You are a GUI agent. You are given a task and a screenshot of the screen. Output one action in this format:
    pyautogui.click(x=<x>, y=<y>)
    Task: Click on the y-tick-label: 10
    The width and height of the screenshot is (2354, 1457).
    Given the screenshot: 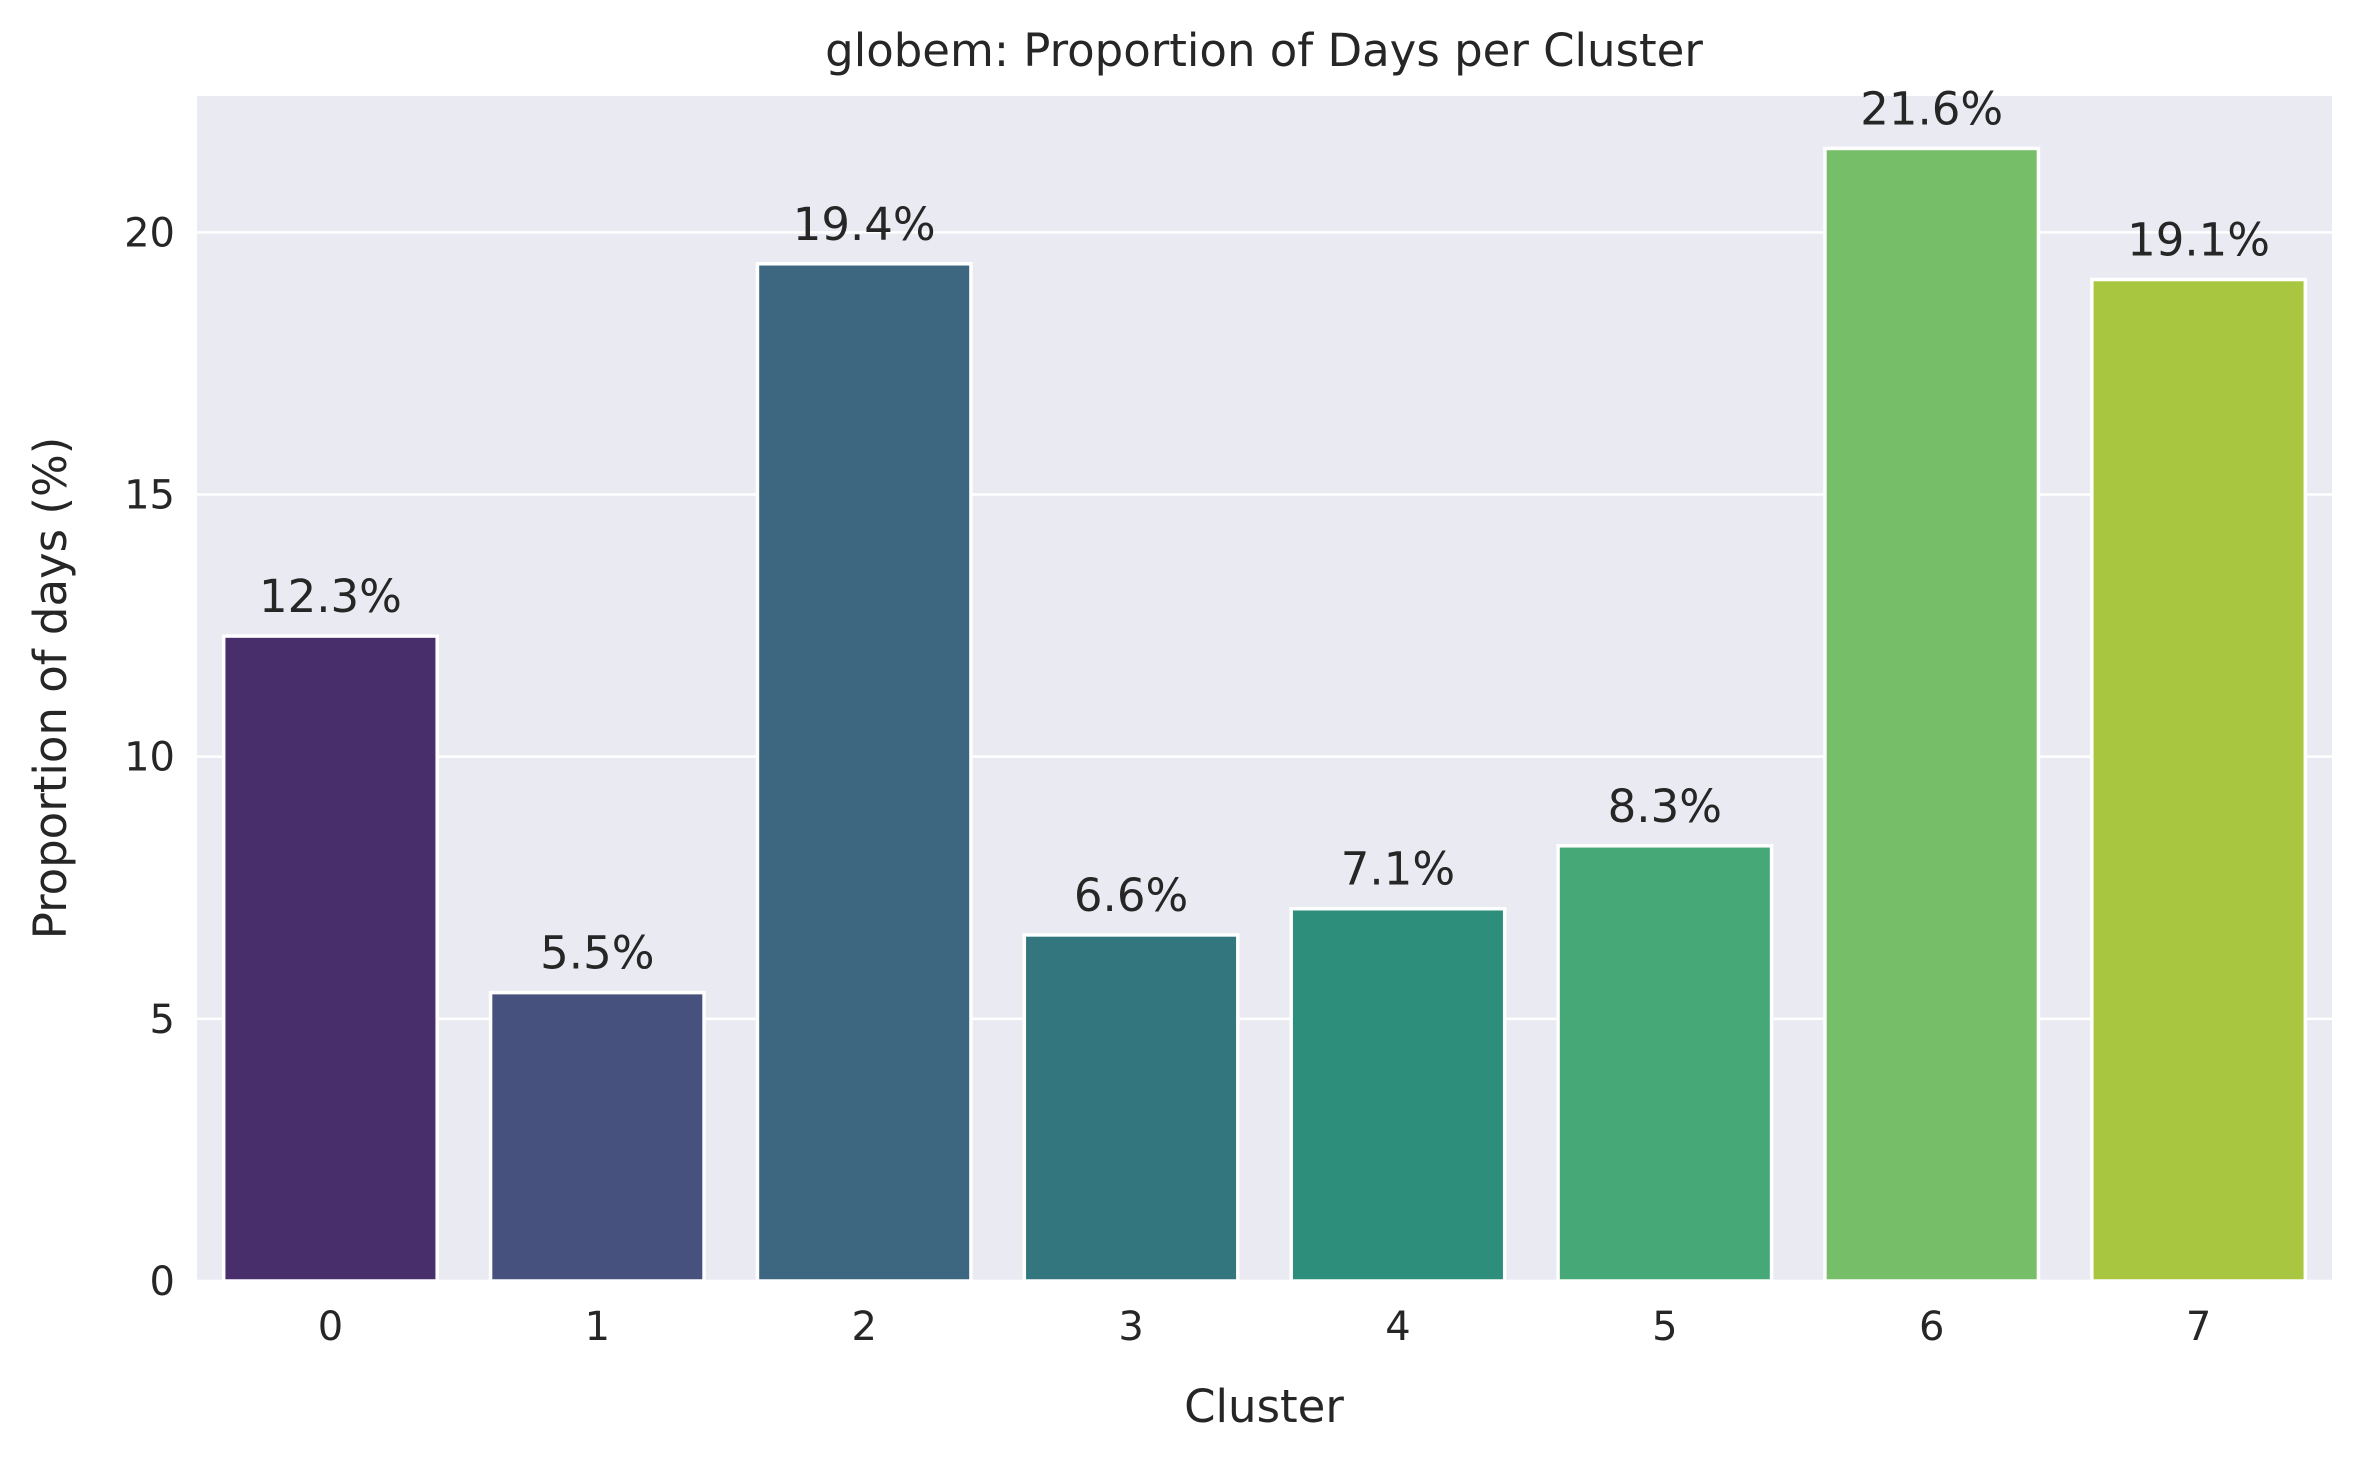 What is the action you would take?
    pyautogui.click(x=149, y=758)
    